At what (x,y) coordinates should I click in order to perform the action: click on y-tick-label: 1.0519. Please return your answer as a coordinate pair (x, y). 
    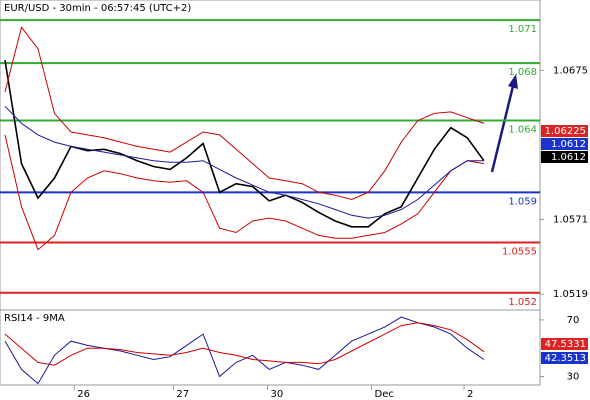
    Looking at the image, I should click on (570, 294).